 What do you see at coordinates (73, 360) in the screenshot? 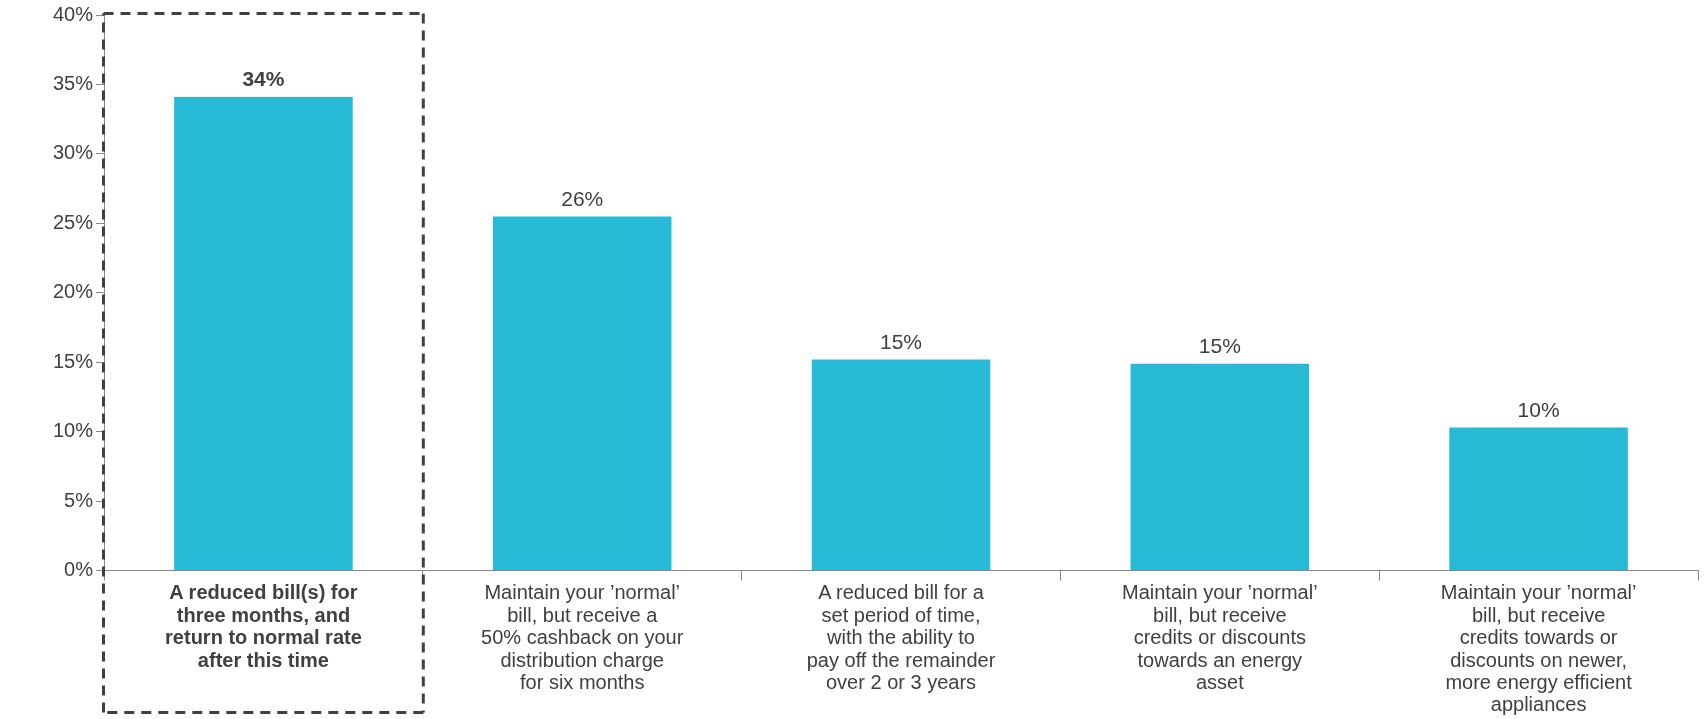
I see `y-tick-label: 15%` at bounding box center [73, 360].